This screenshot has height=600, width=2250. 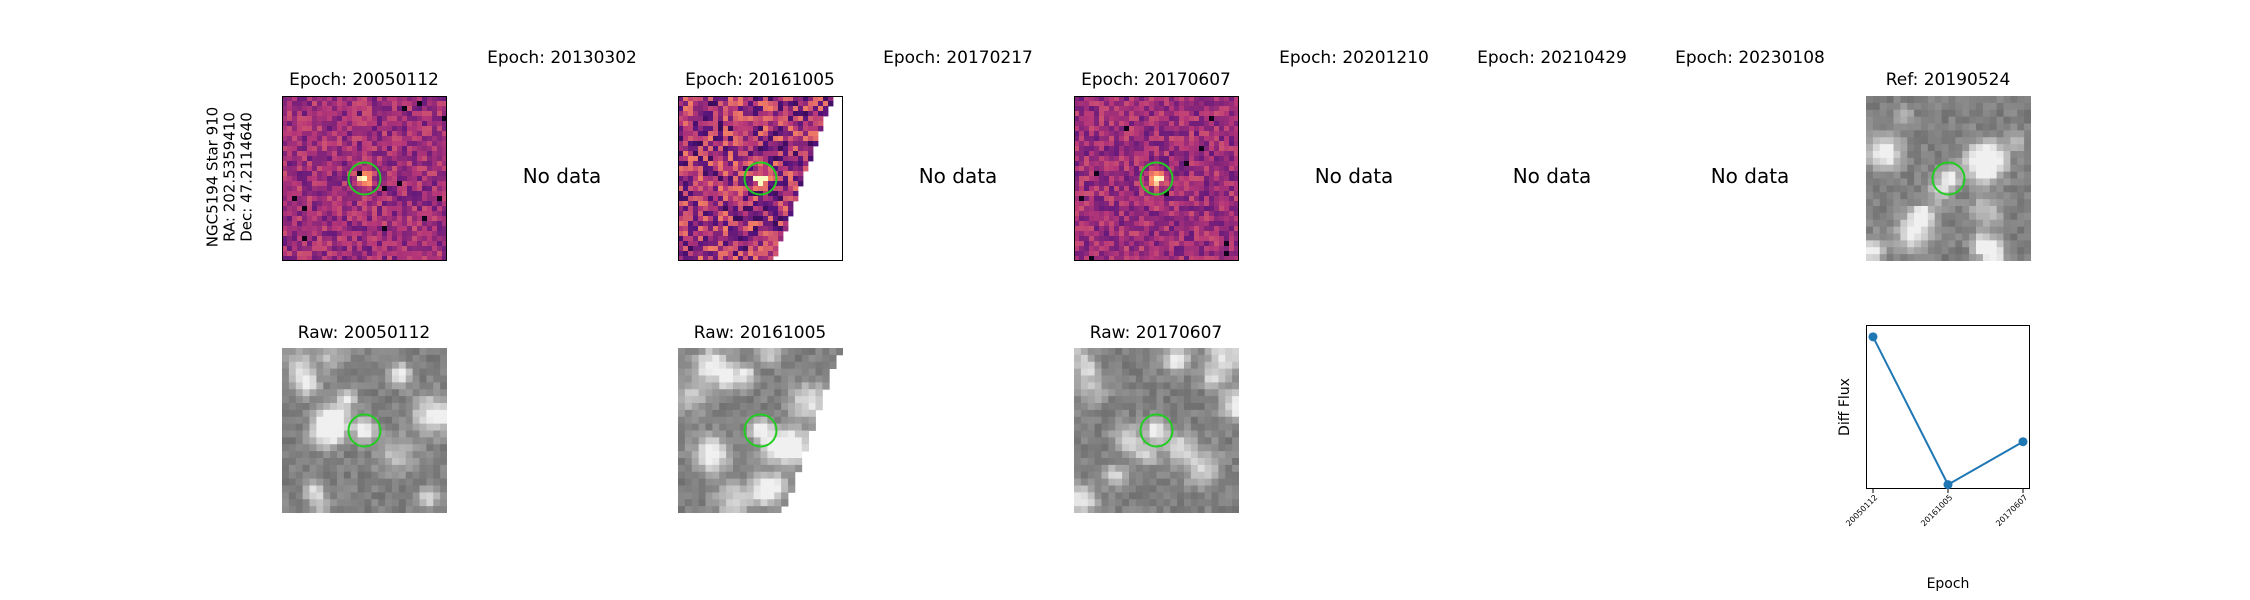 I want to click on panel-title-epoch-7: Epoch: 20210429, so click(x=1552, y=58).